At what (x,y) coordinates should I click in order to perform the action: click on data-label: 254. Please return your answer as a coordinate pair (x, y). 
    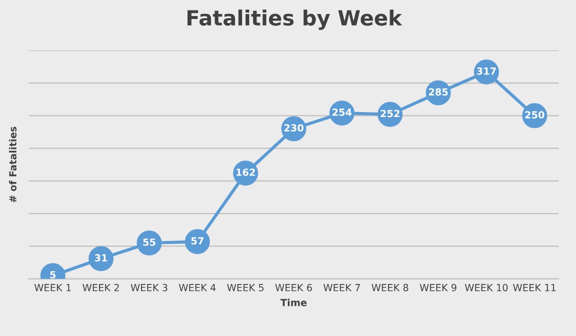
    Looking at the image, I should click on (342, 112).